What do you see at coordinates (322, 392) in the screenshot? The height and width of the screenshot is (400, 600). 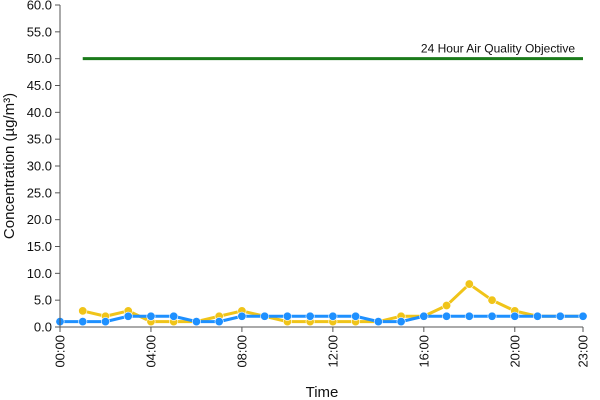 I see `x-axis-title: Time` at bounding box center [322, 392].